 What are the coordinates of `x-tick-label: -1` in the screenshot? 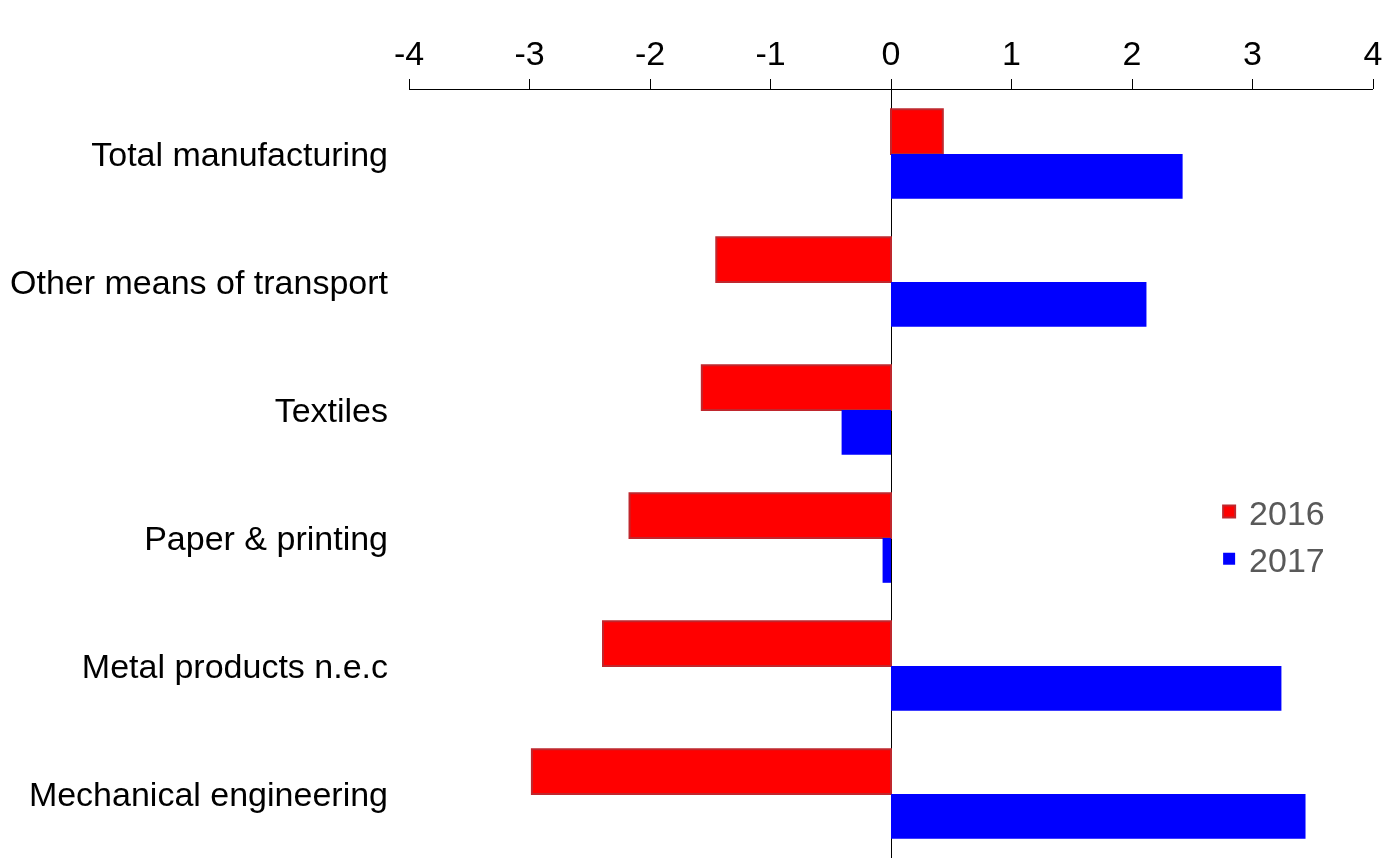 It's located at (770, 53).